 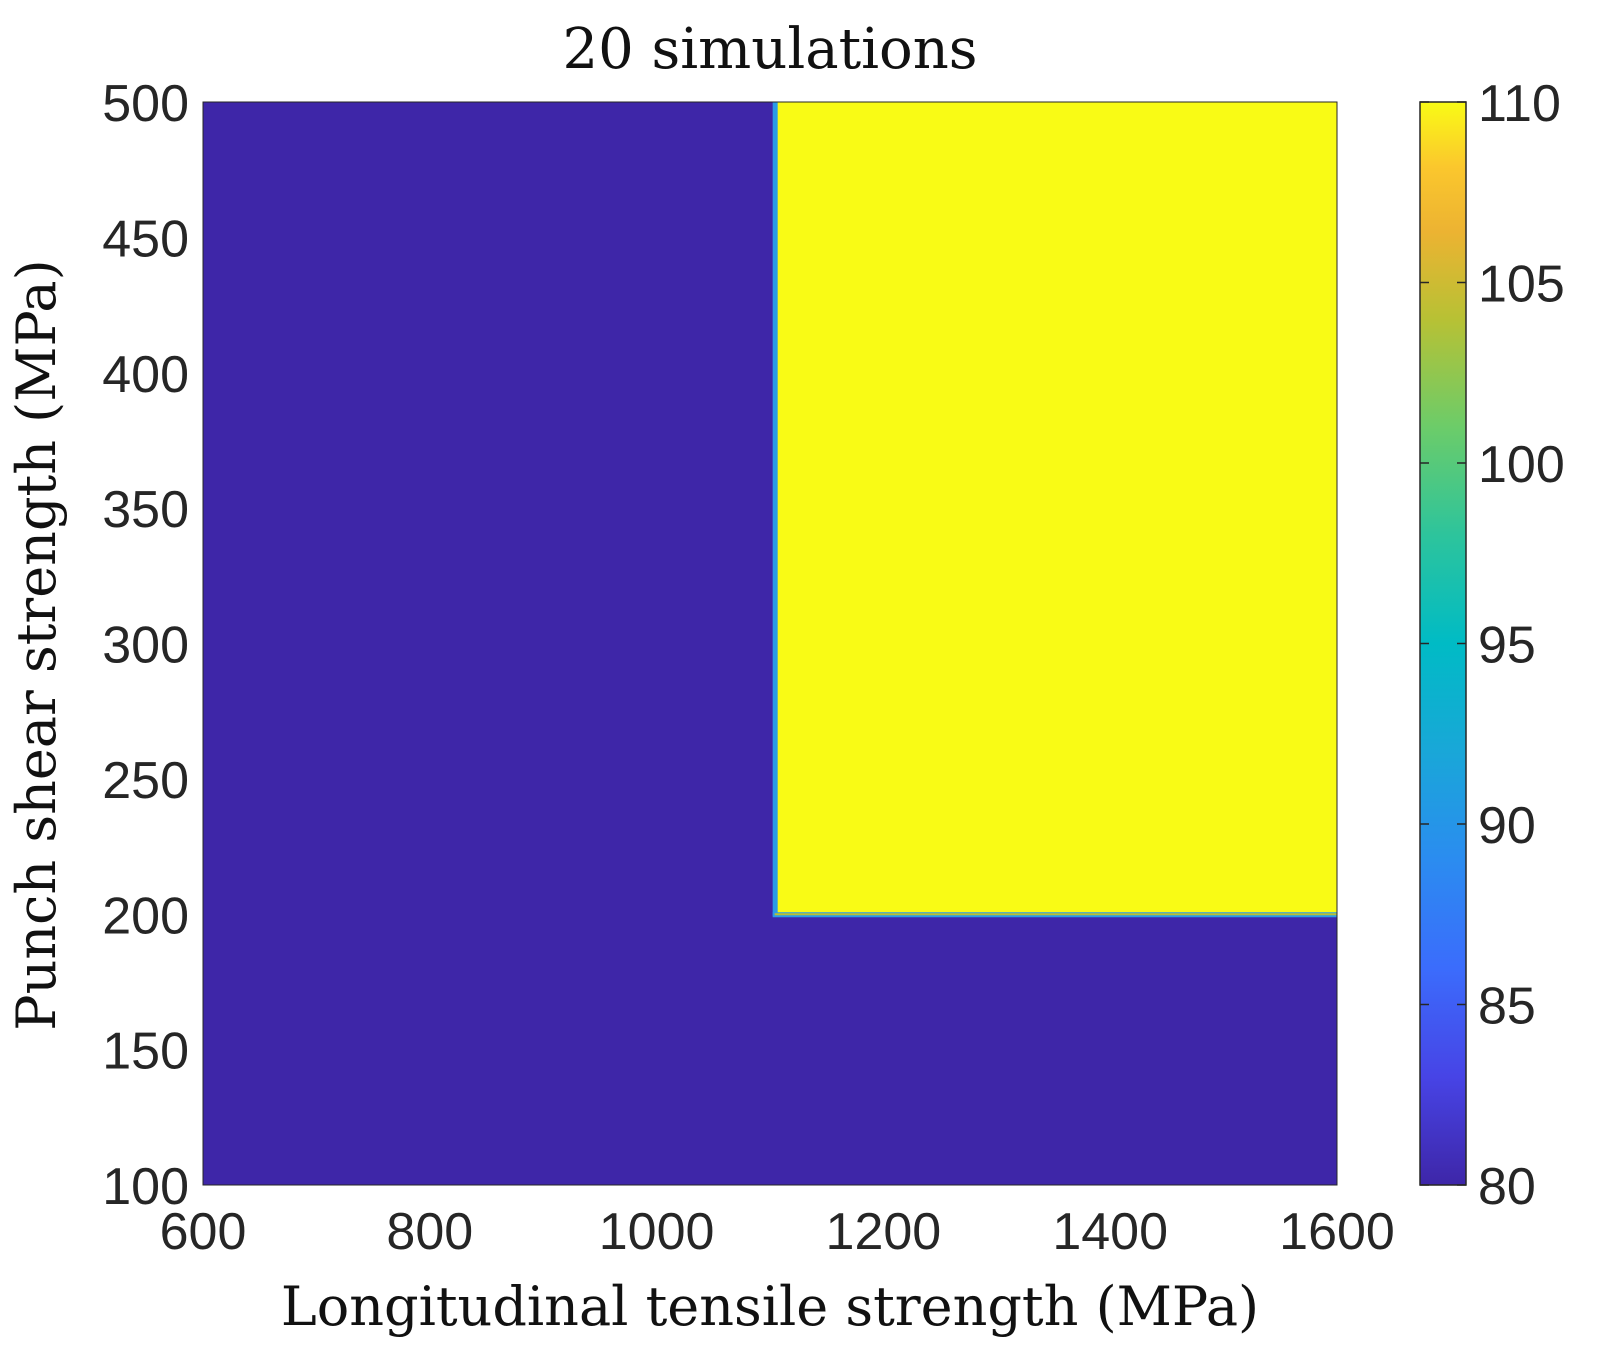 What do you see at coordinates (884, 1232) in the screenshot?
I see `x-tick-label: 1200` at bounding box center [884, 1232].